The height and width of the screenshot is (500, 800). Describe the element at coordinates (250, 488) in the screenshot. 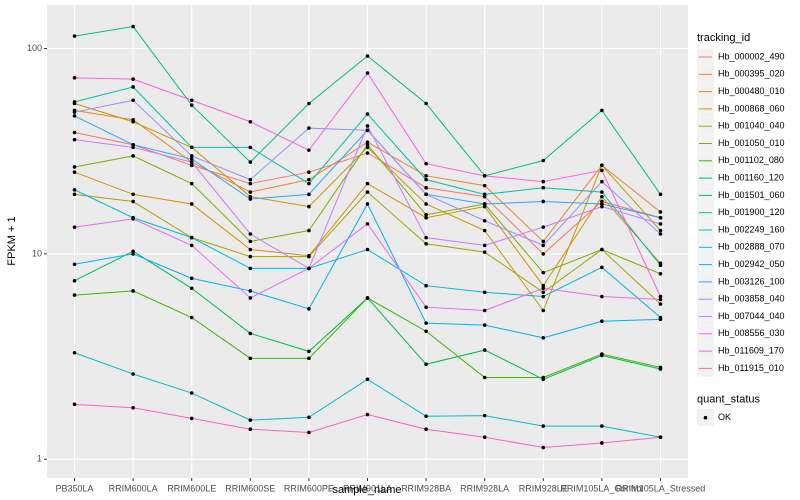

I see `x-tick-label: RRIM600SE` at that location.